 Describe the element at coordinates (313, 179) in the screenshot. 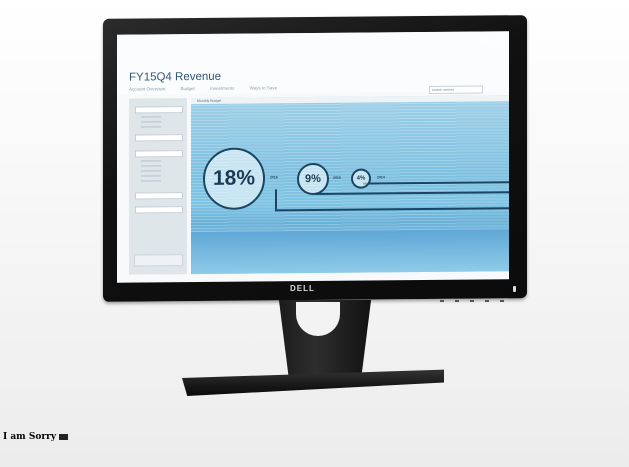

I see `metric-circle-medium: 9%` at that location.